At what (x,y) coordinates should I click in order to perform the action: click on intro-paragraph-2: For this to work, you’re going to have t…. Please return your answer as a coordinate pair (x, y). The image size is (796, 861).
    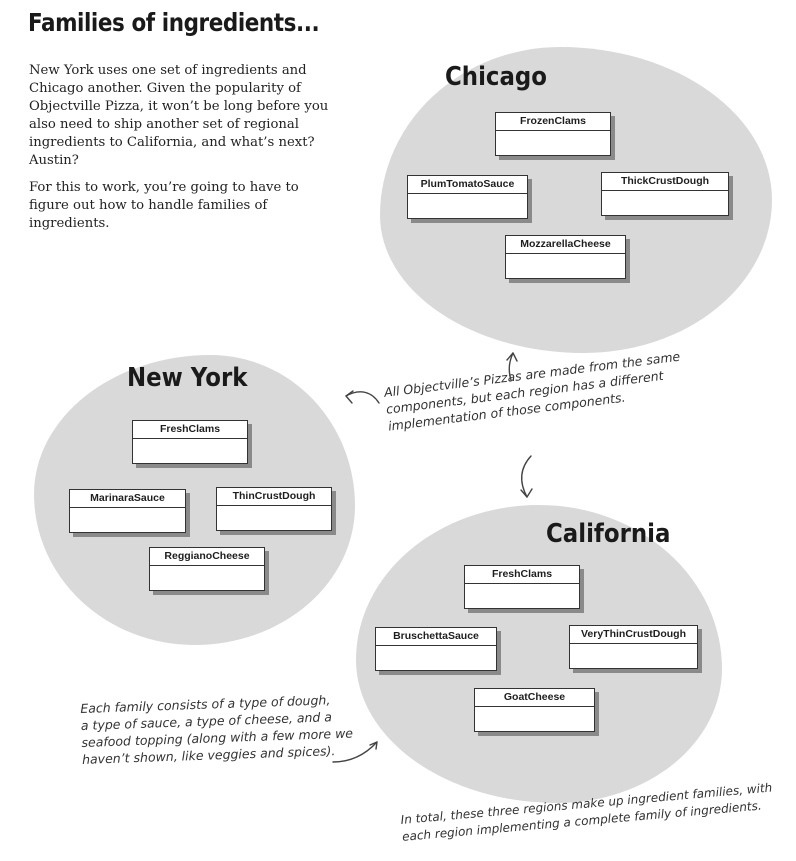
    Looking at the image, I should click on (164, 205).